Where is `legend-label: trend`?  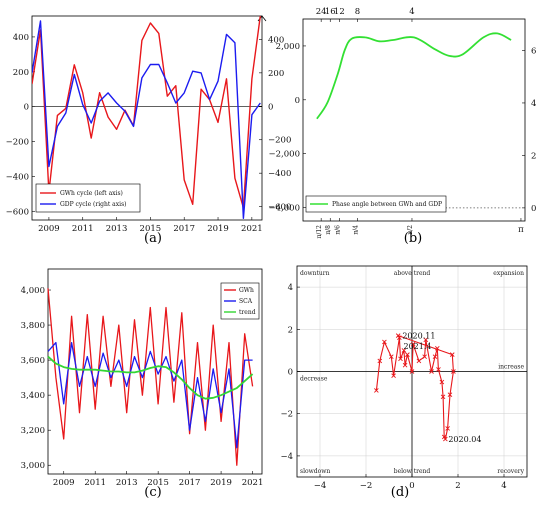
legend-label: trend is located at coordinates (247, 312).